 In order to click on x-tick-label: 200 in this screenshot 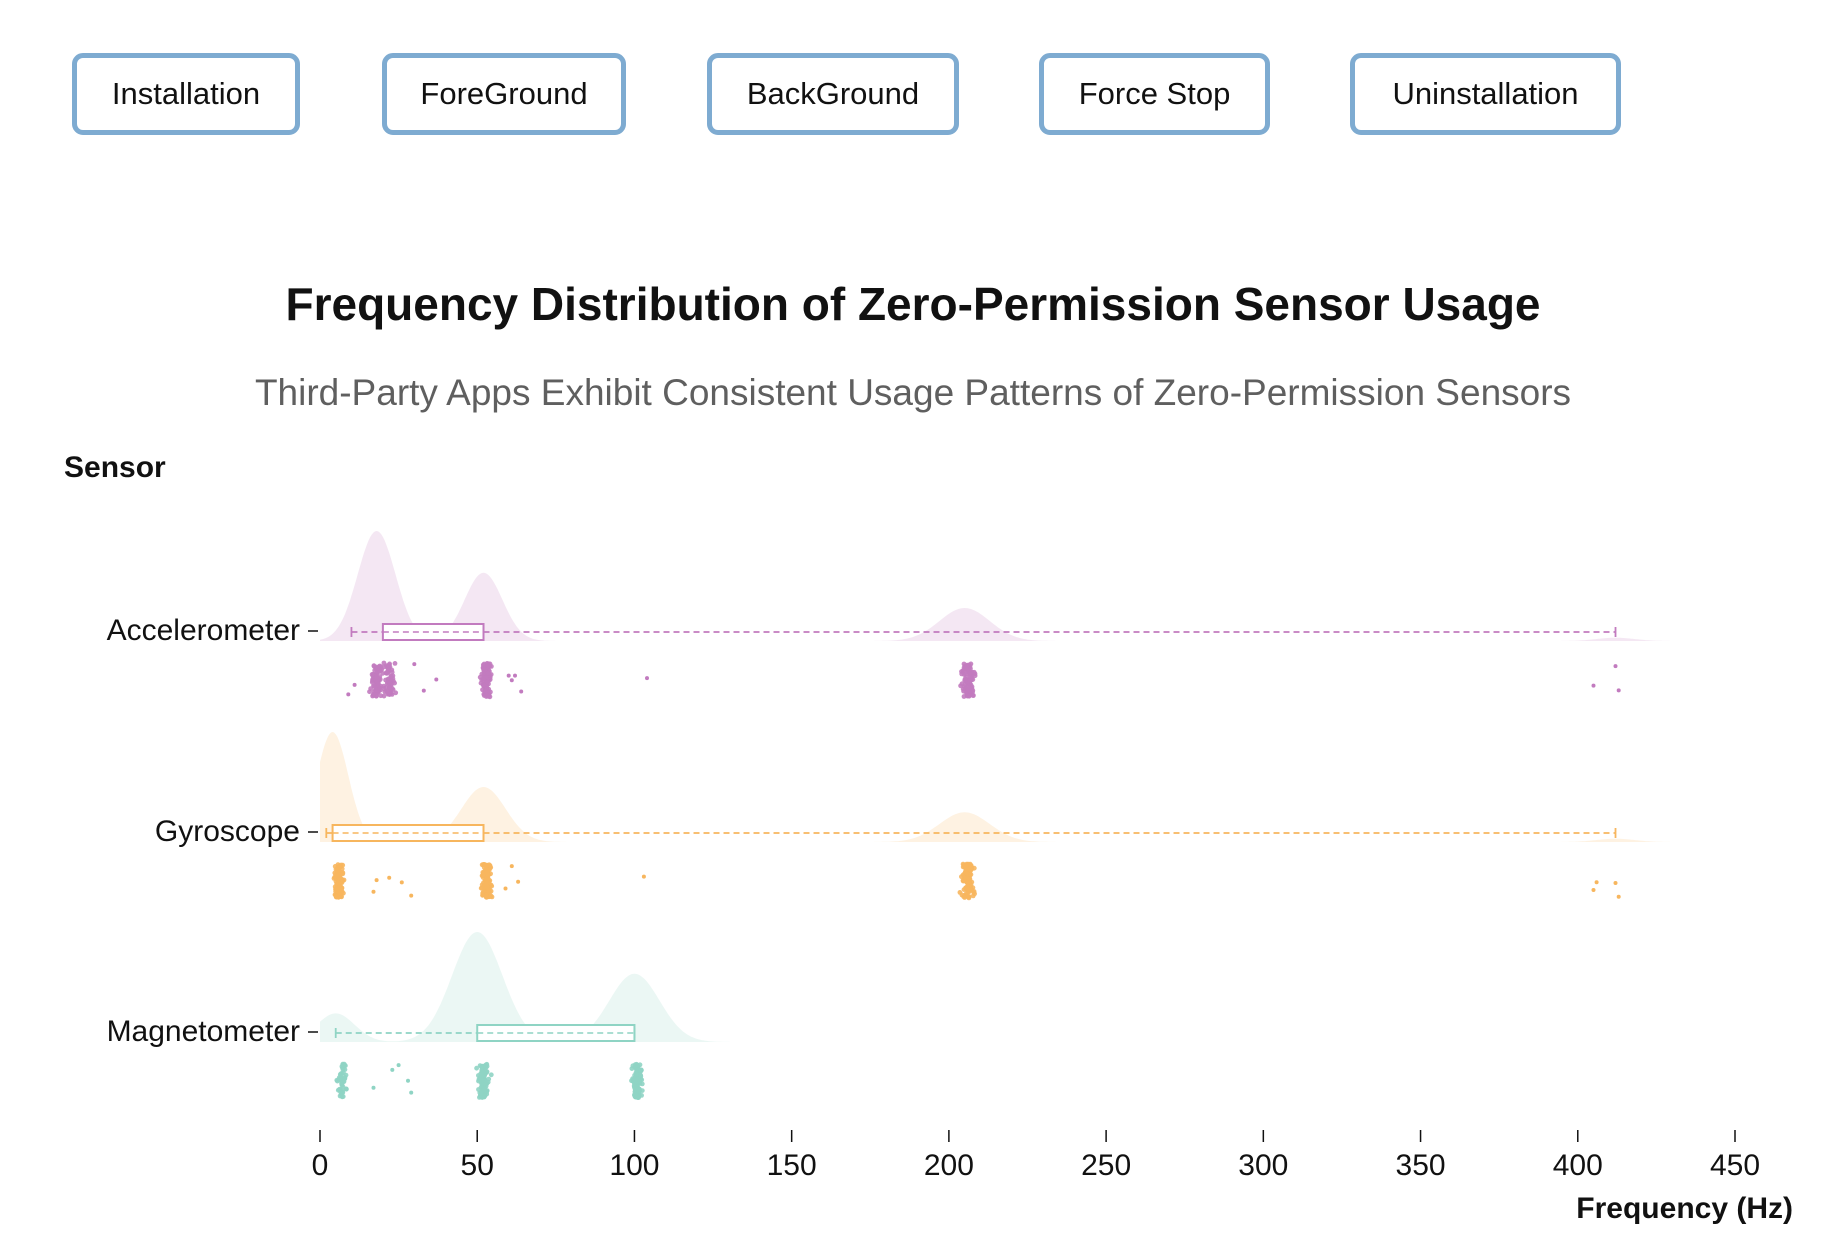, I will do `click(949, 1165)`.